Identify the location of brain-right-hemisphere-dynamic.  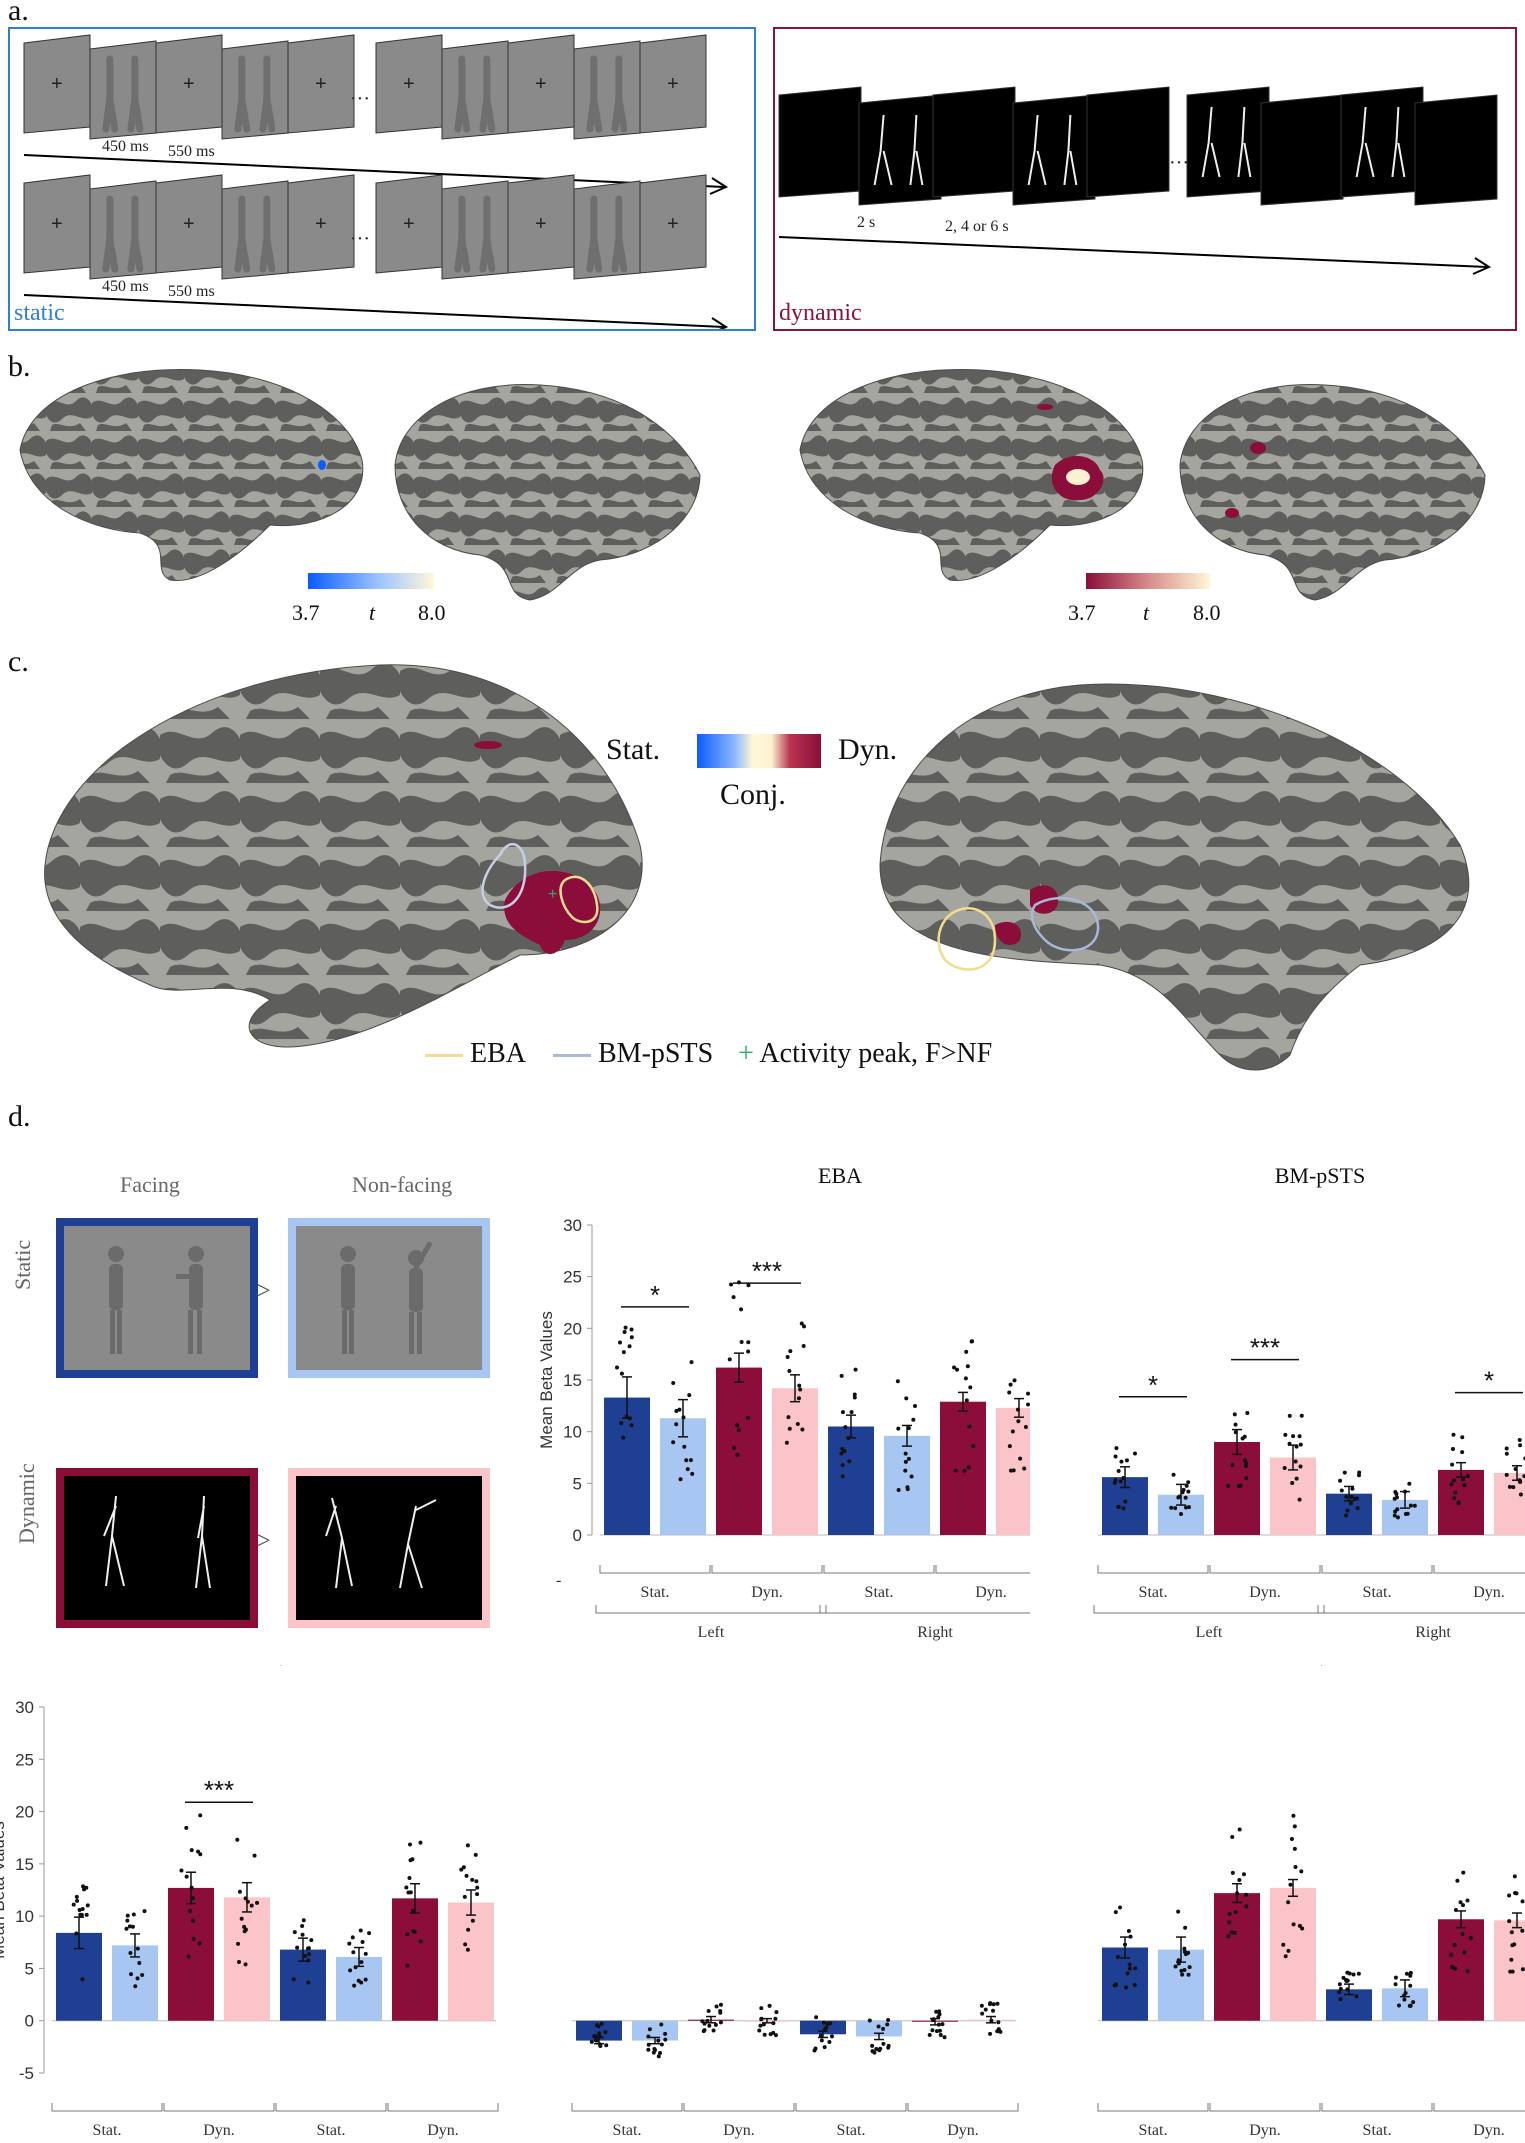
(1332, 492).